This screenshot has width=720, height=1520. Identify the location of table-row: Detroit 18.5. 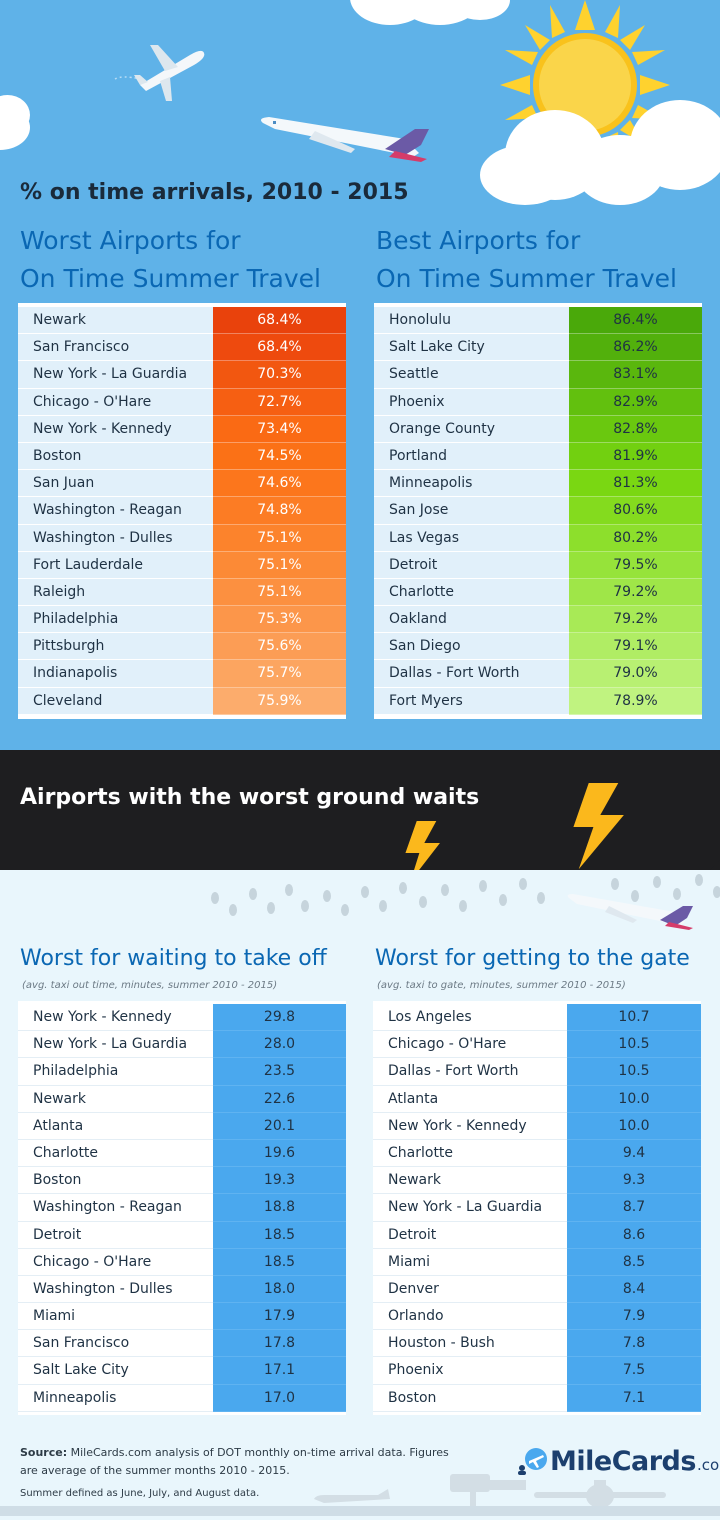
(182, 1235).